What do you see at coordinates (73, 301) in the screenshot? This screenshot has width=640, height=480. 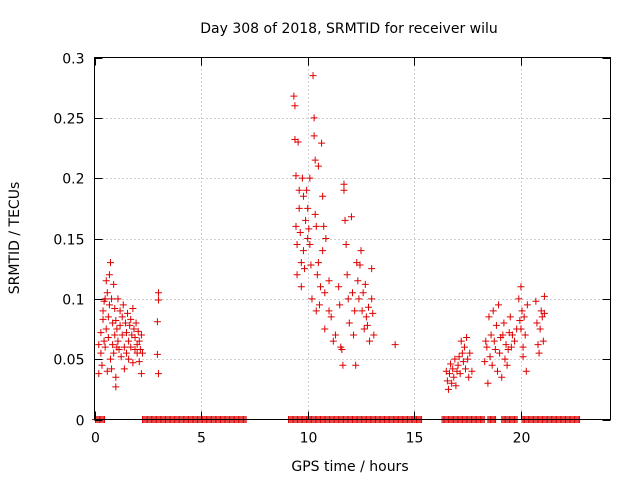 I see `y-tick-label: 0.1` at bounding box center [73, 301].